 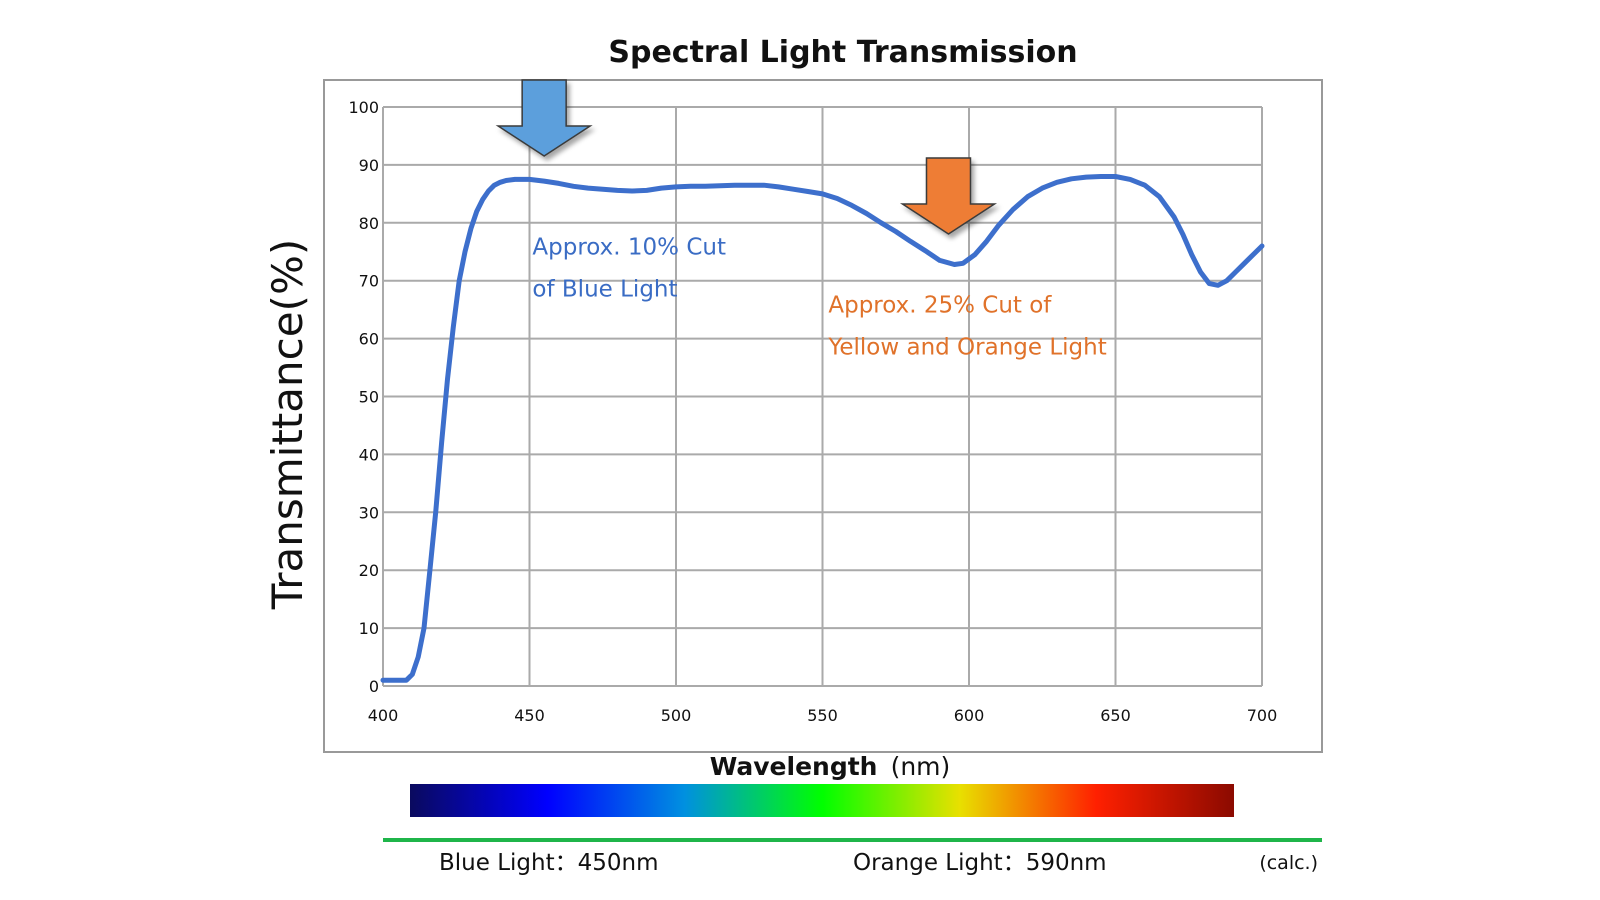 I want to click on annotation-1-line-2: of Blue Light, so click(x=604, y=290).